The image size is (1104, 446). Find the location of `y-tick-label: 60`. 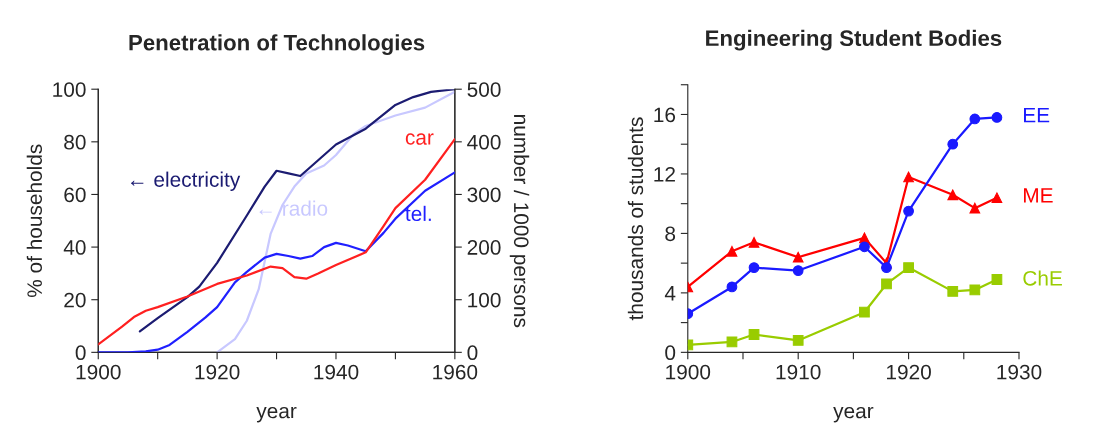

y-tick-label: 60 is located at coordinates (75, 195).